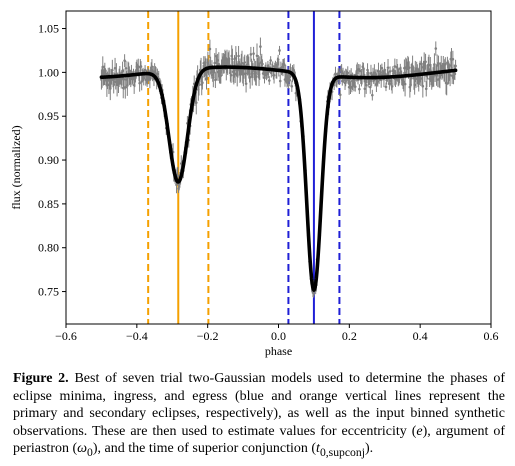  Describe the element at coordinates (66, 336) in the screenshot. I see `x-tick-label: −0.6` at that location.